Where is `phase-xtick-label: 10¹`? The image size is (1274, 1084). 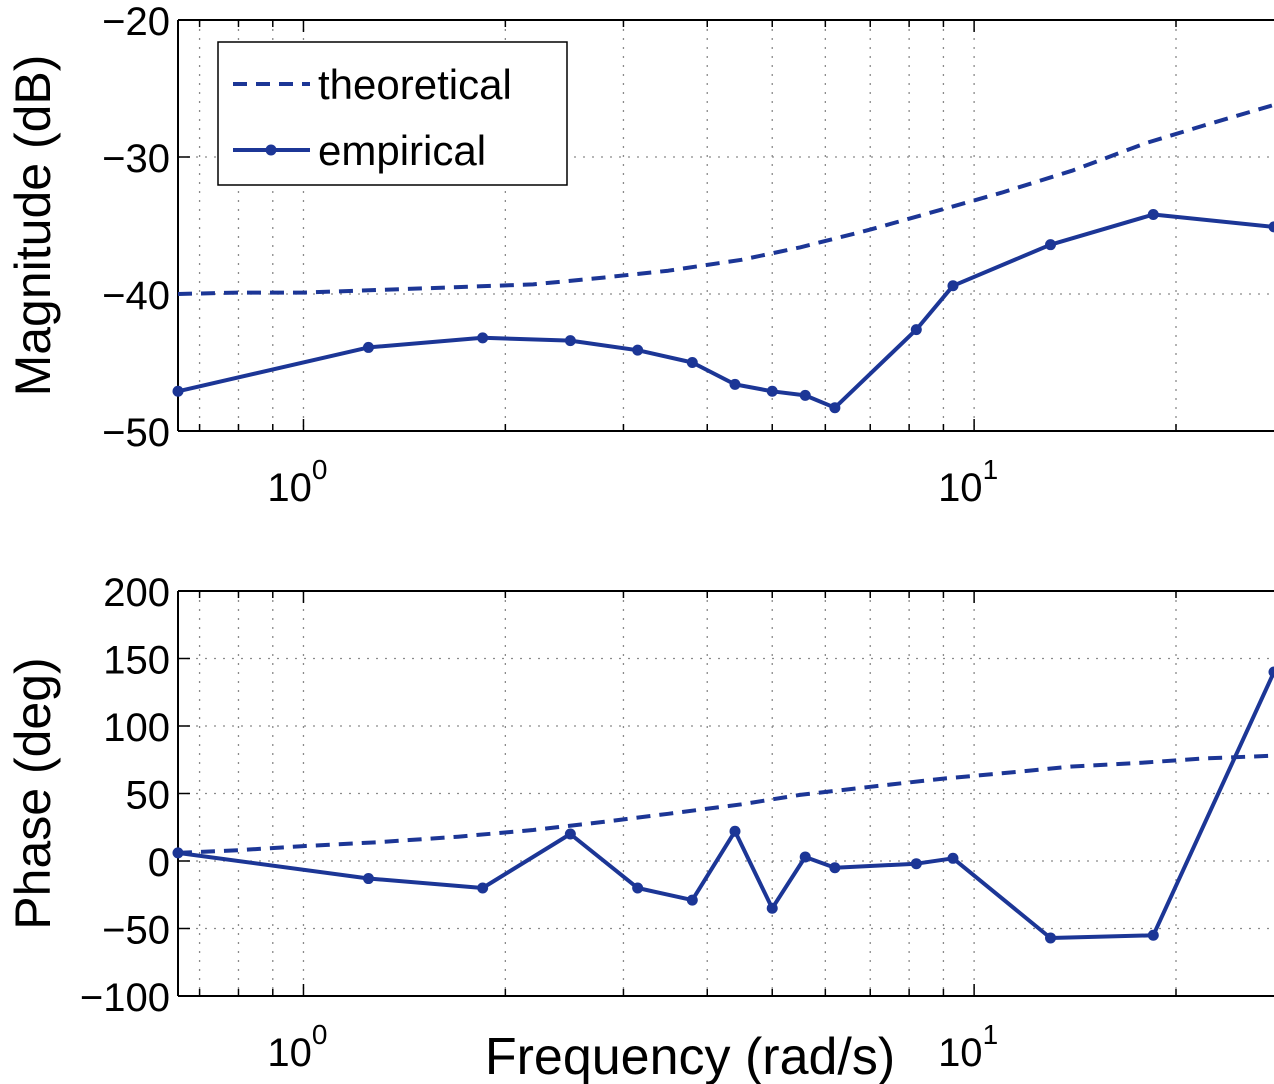 phase-xtick-label: 10¹ is located at coordinates (968, 1047).